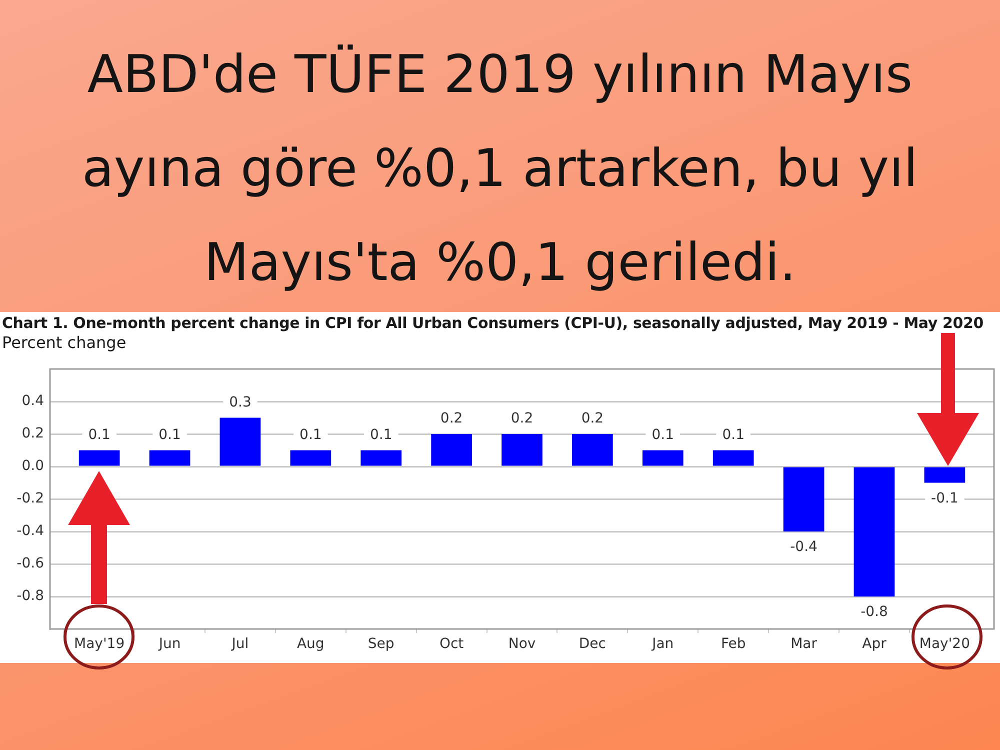 This screenshot has height=750, width=1000. I want to click on data-label: -0.1, so click(944, 498).